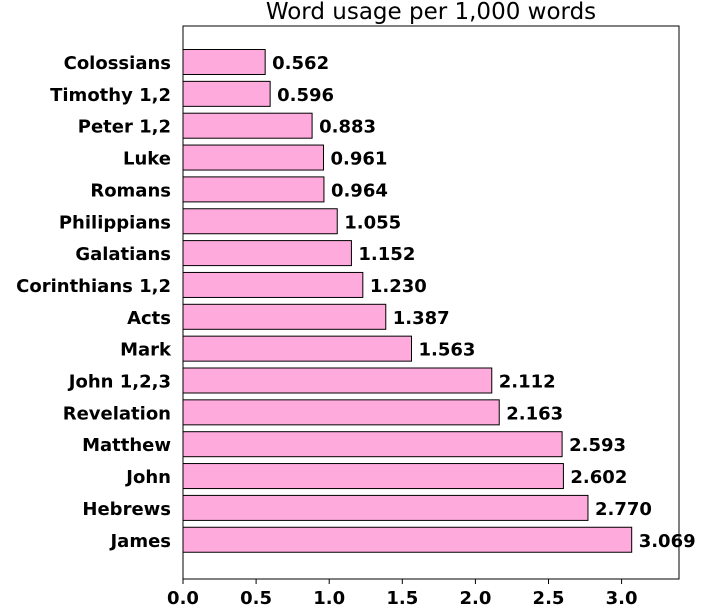 This screenshot has width=701, height=609. What do you see at coordinates (110, 95) in the screenshot?
I see `category-label: Timothy 1,2` at bounding box center [110, 95].